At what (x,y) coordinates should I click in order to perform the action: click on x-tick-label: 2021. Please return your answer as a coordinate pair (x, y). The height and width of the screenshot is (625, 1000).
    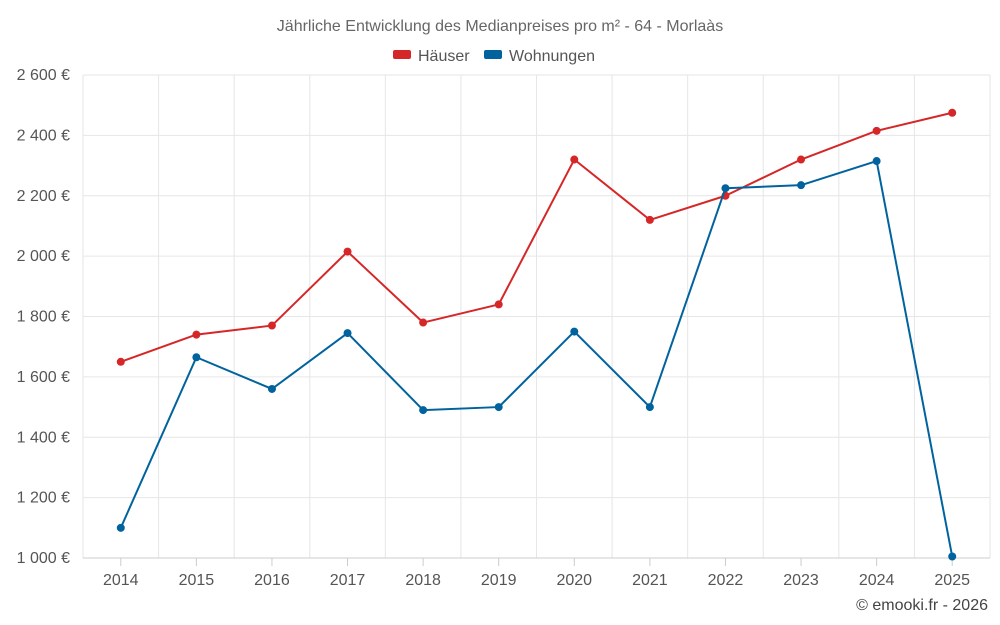
    Looking at the image, I should click on (650, 580).